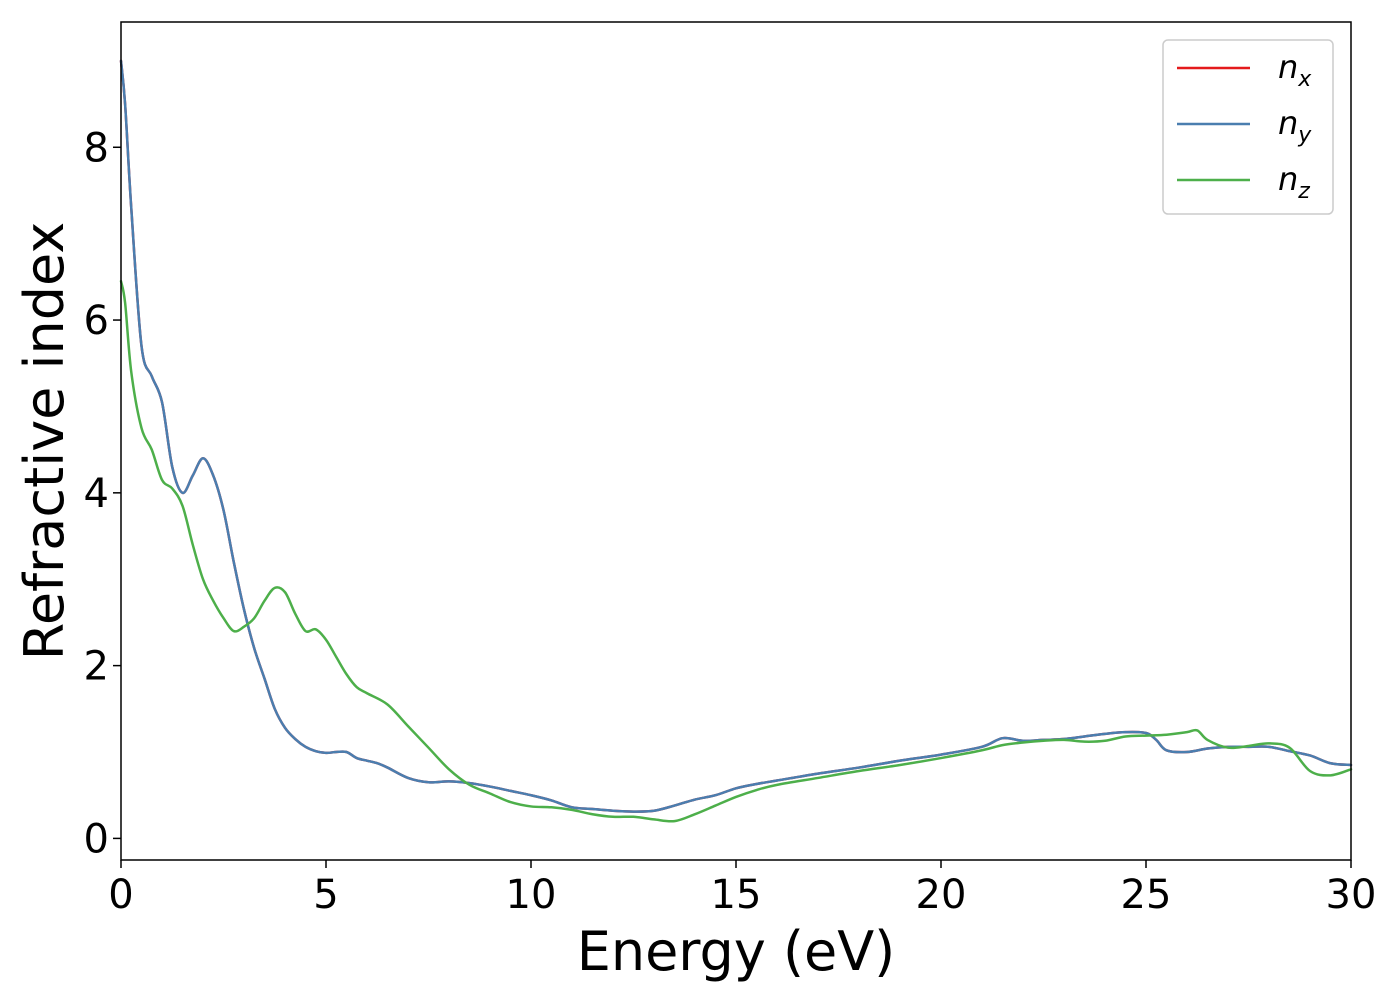  What do you see at coordinates (325, 895) in the screenshot?
I see `x-tick-label: 5` at bounding box center [325, 895].